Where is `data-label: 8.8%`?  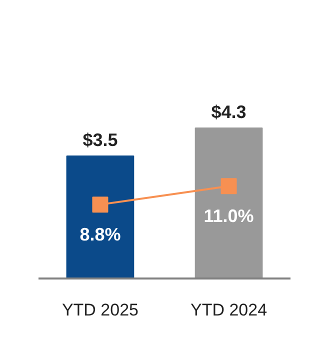
data-label: 8.8% is located at coordinates (100, 234).